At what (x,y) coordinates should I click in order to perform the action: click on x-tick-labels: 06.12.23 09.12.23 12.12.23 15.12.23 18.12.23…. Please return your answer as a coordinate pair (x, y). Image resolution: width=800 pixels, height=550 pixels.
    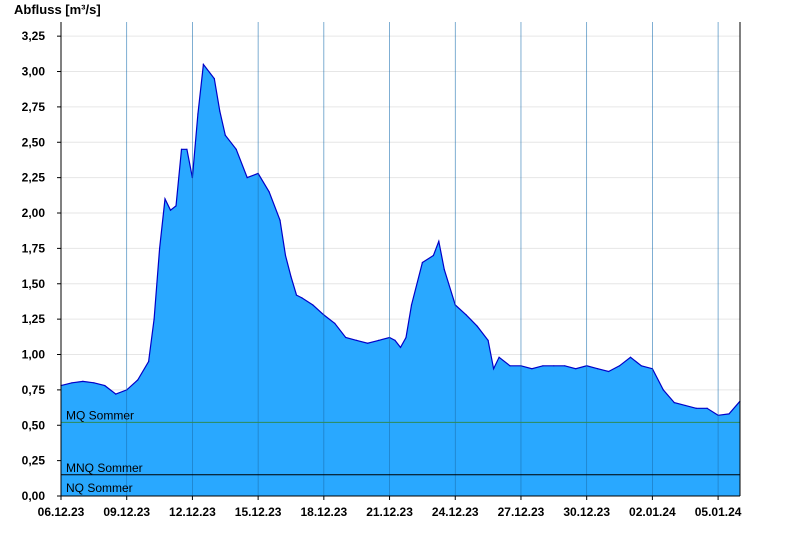
    Looking at the image, I should click on (390, 512).